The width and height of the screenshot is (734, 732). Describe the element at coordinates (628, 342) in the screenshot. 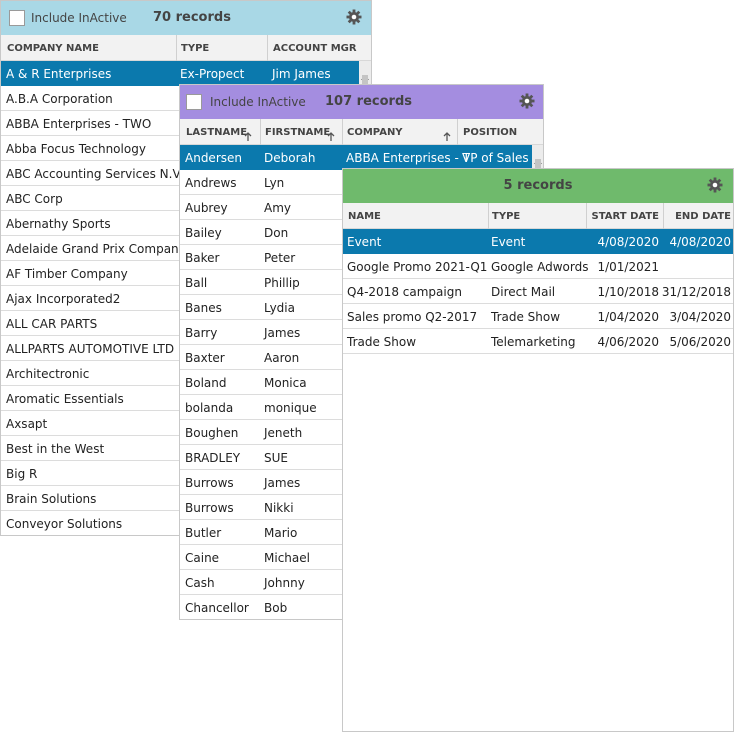

I see `cell: 4/06/2020` at that location.